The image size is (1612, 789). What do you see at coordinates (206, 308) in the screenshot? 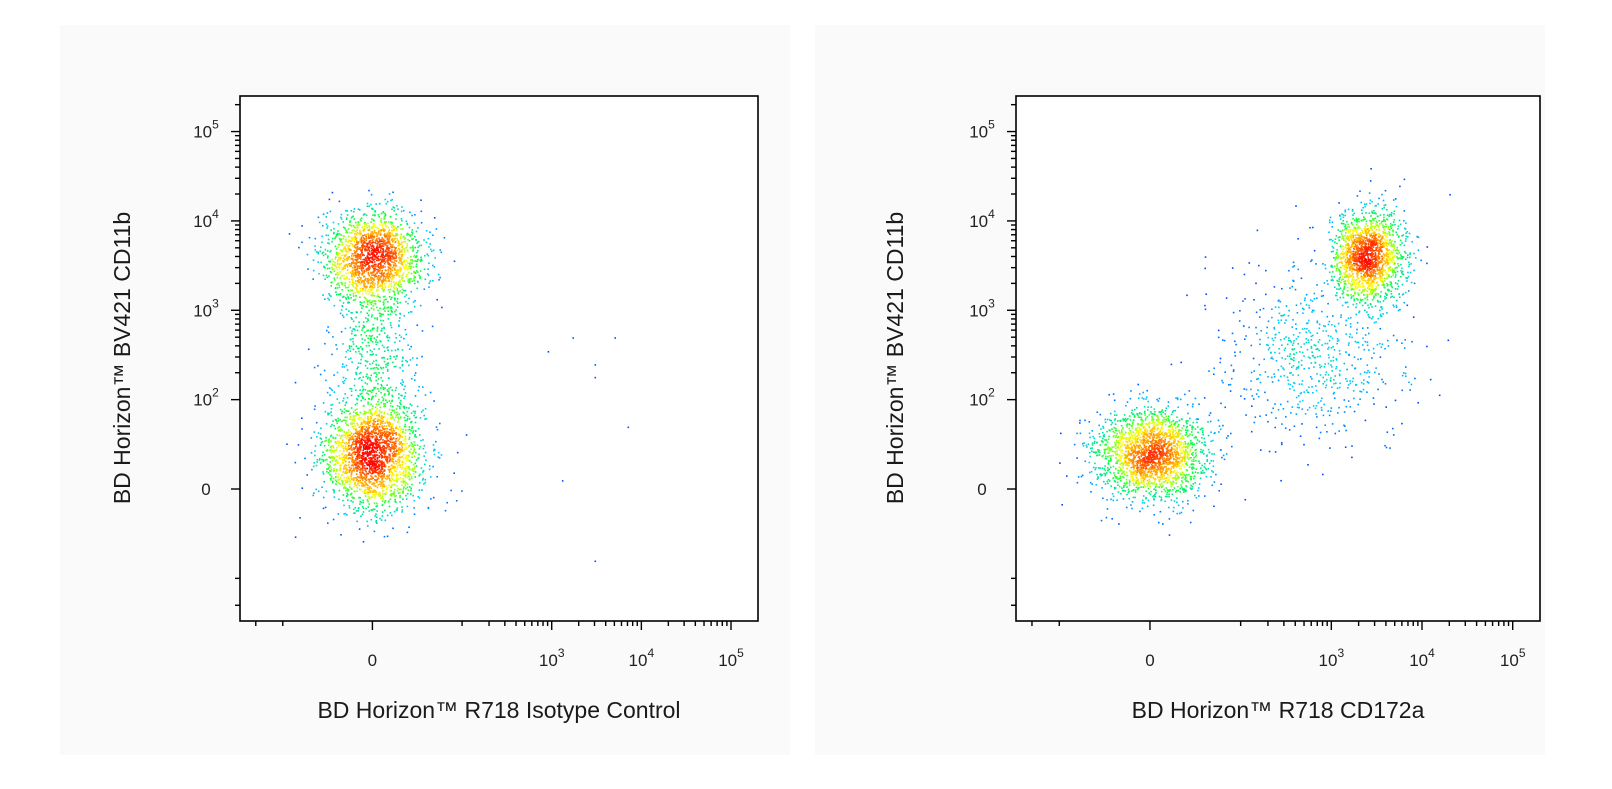
I see `y-tick-label: 103` at bounding box center [206, 308].